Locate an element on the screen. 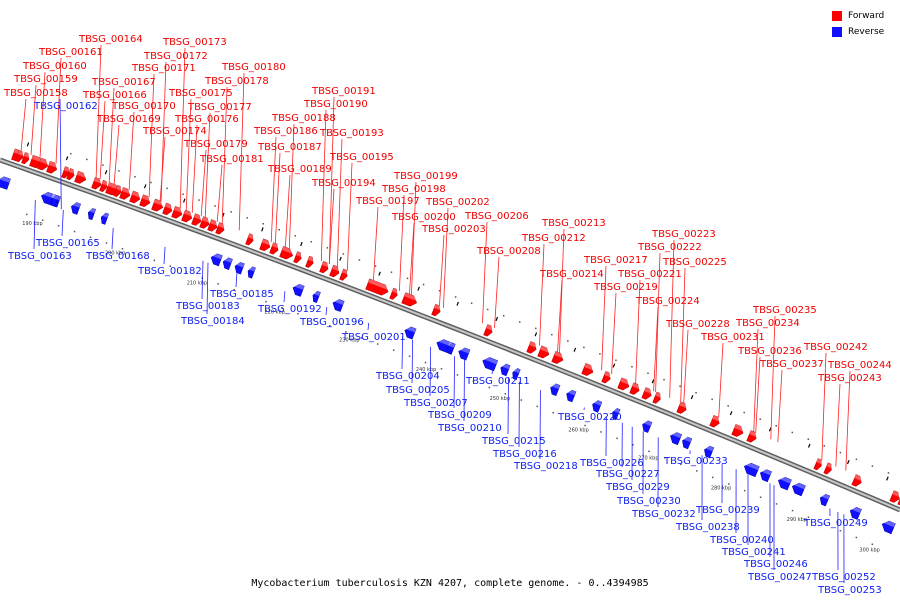 The width and height of the screenshot is (900, 600). forward-gene-label: TBSG_00175 is located at coordinates (200, 93).